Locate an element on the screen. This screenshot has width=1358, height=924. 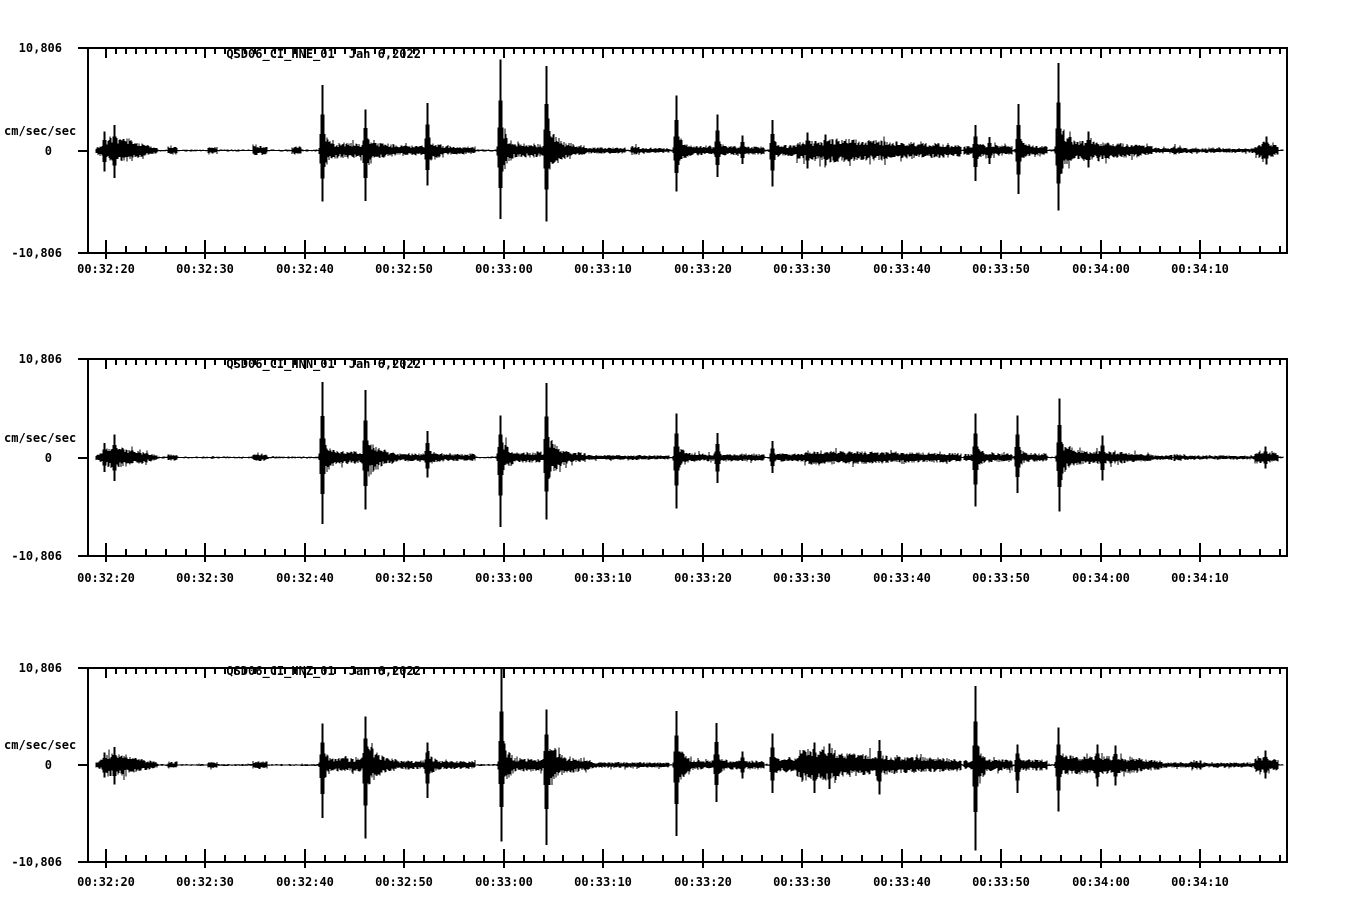
panel-title: QSD06_CI_HNE_01 Jan 6,2022 is located at coordinates (302, 54).